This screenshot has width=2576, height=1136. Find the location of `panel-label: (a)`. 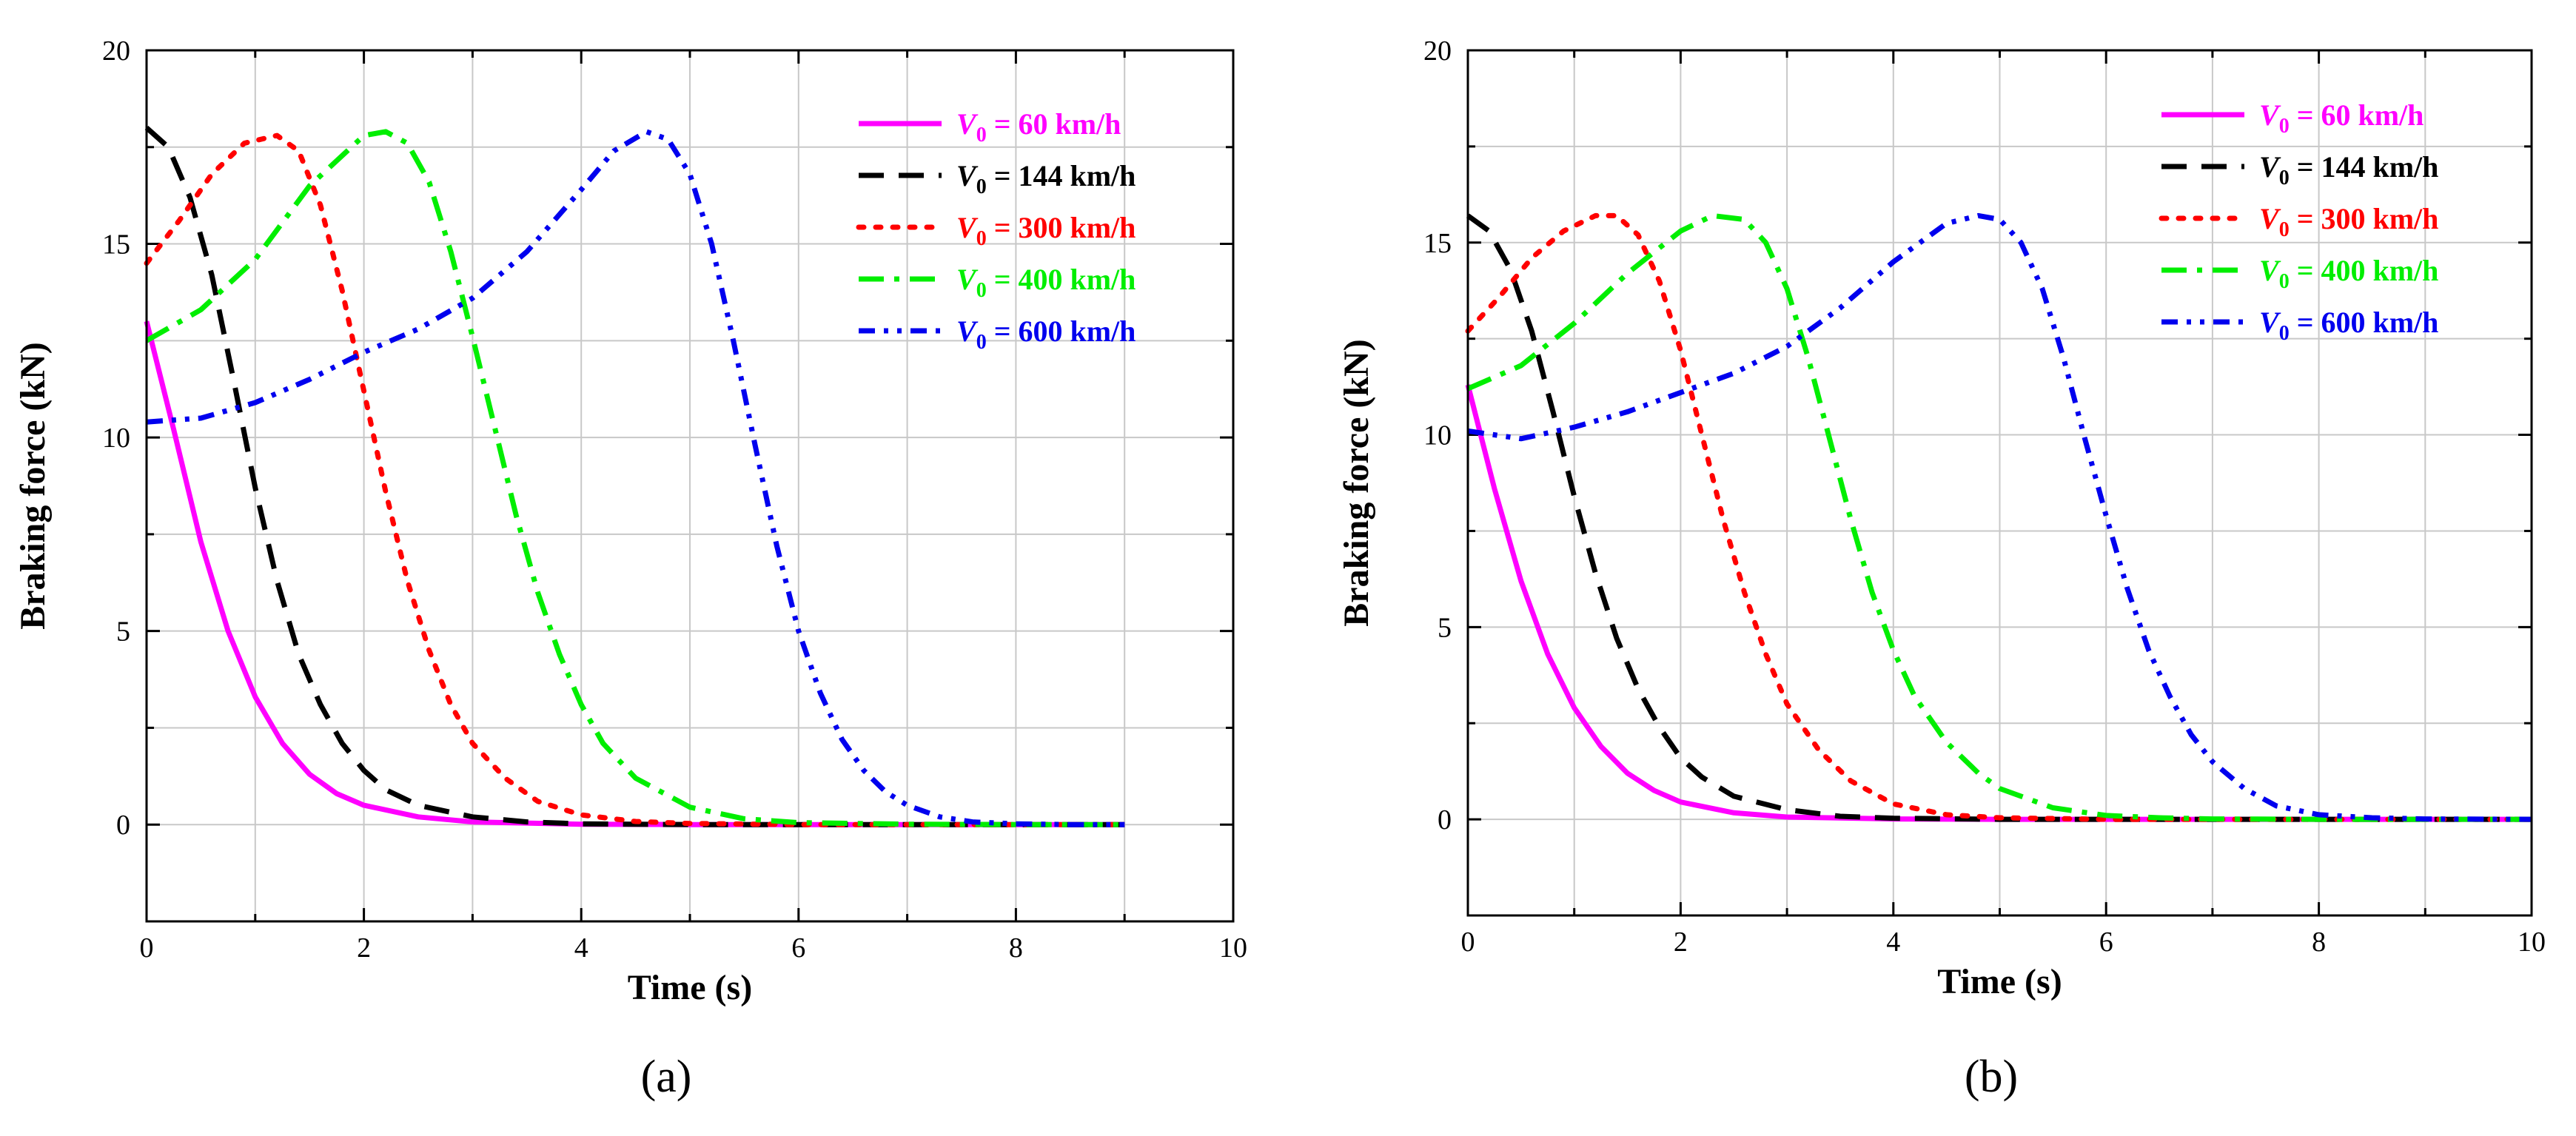

panel-label: (a) is located at coordinates (666, 1077).